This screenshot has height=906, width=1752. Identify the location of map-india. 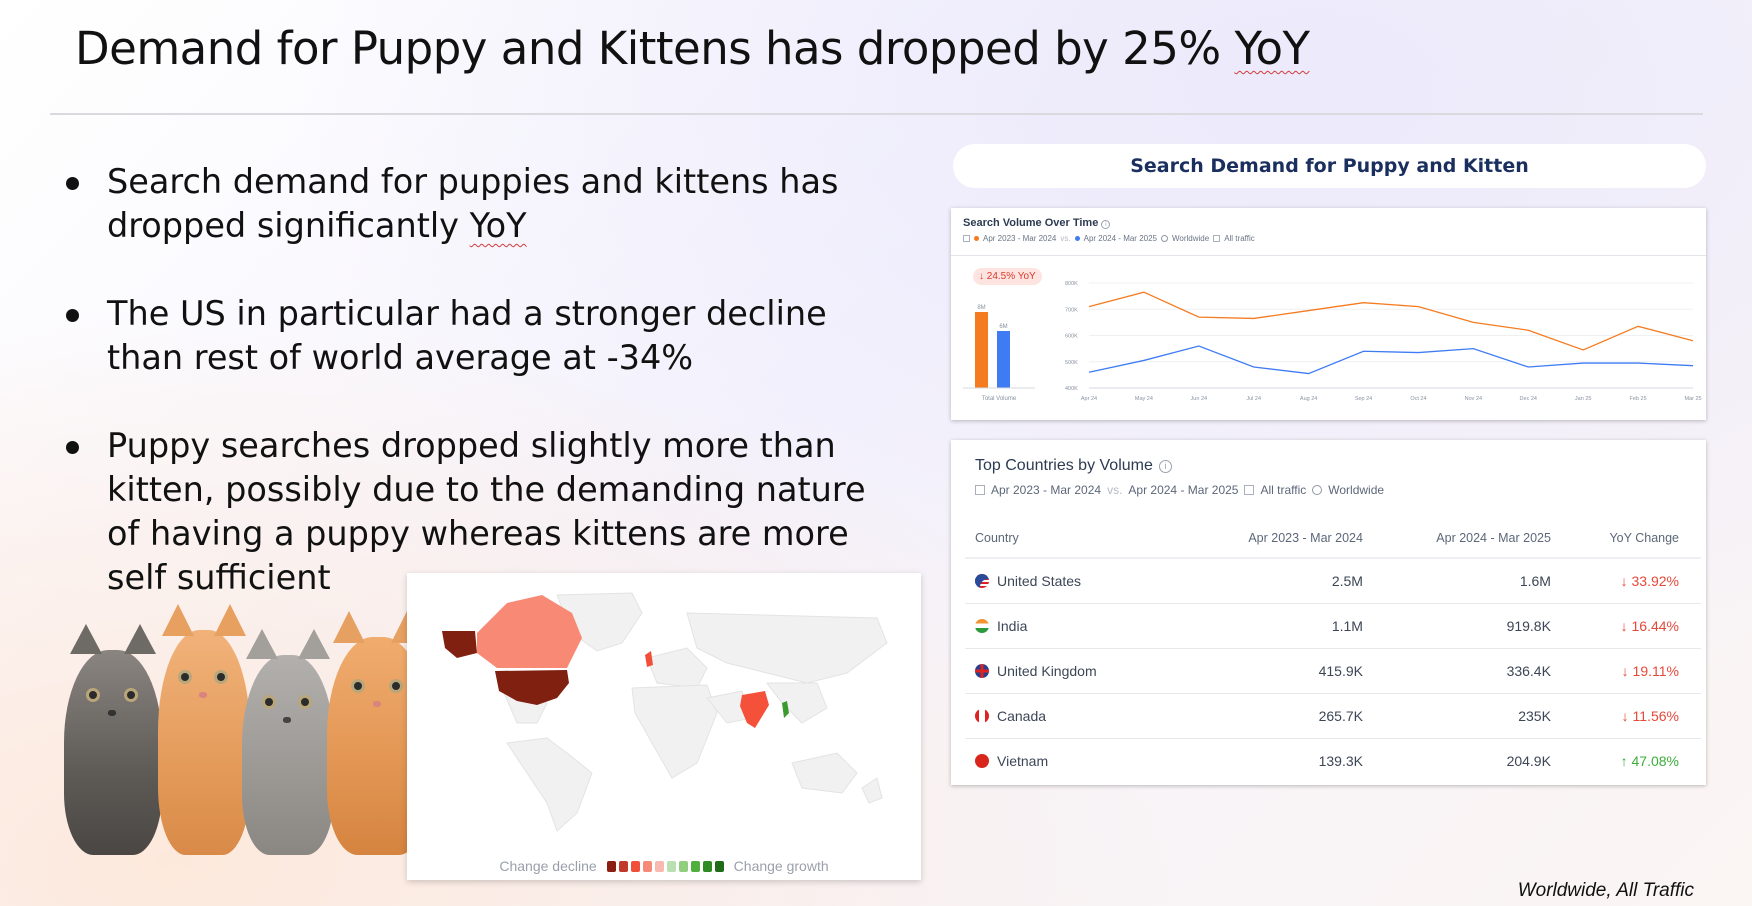
(754, 709).